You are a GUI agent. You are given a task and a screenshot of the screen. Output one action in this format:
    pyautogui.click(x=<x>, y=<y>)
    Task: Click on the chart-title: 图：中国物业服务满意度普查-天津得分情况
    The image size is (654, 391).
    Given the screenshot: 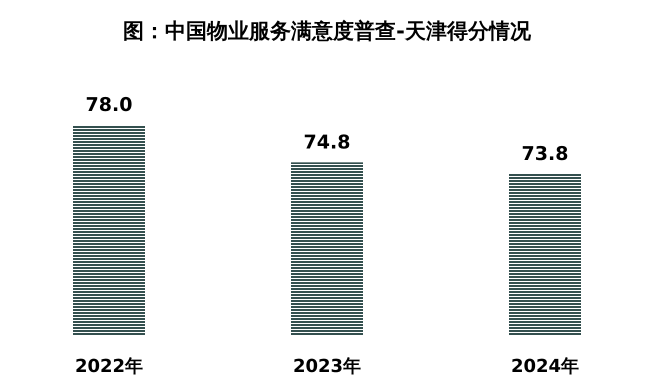 What is the action you would take?
    pyautogui.click(x=327, y=31)
    